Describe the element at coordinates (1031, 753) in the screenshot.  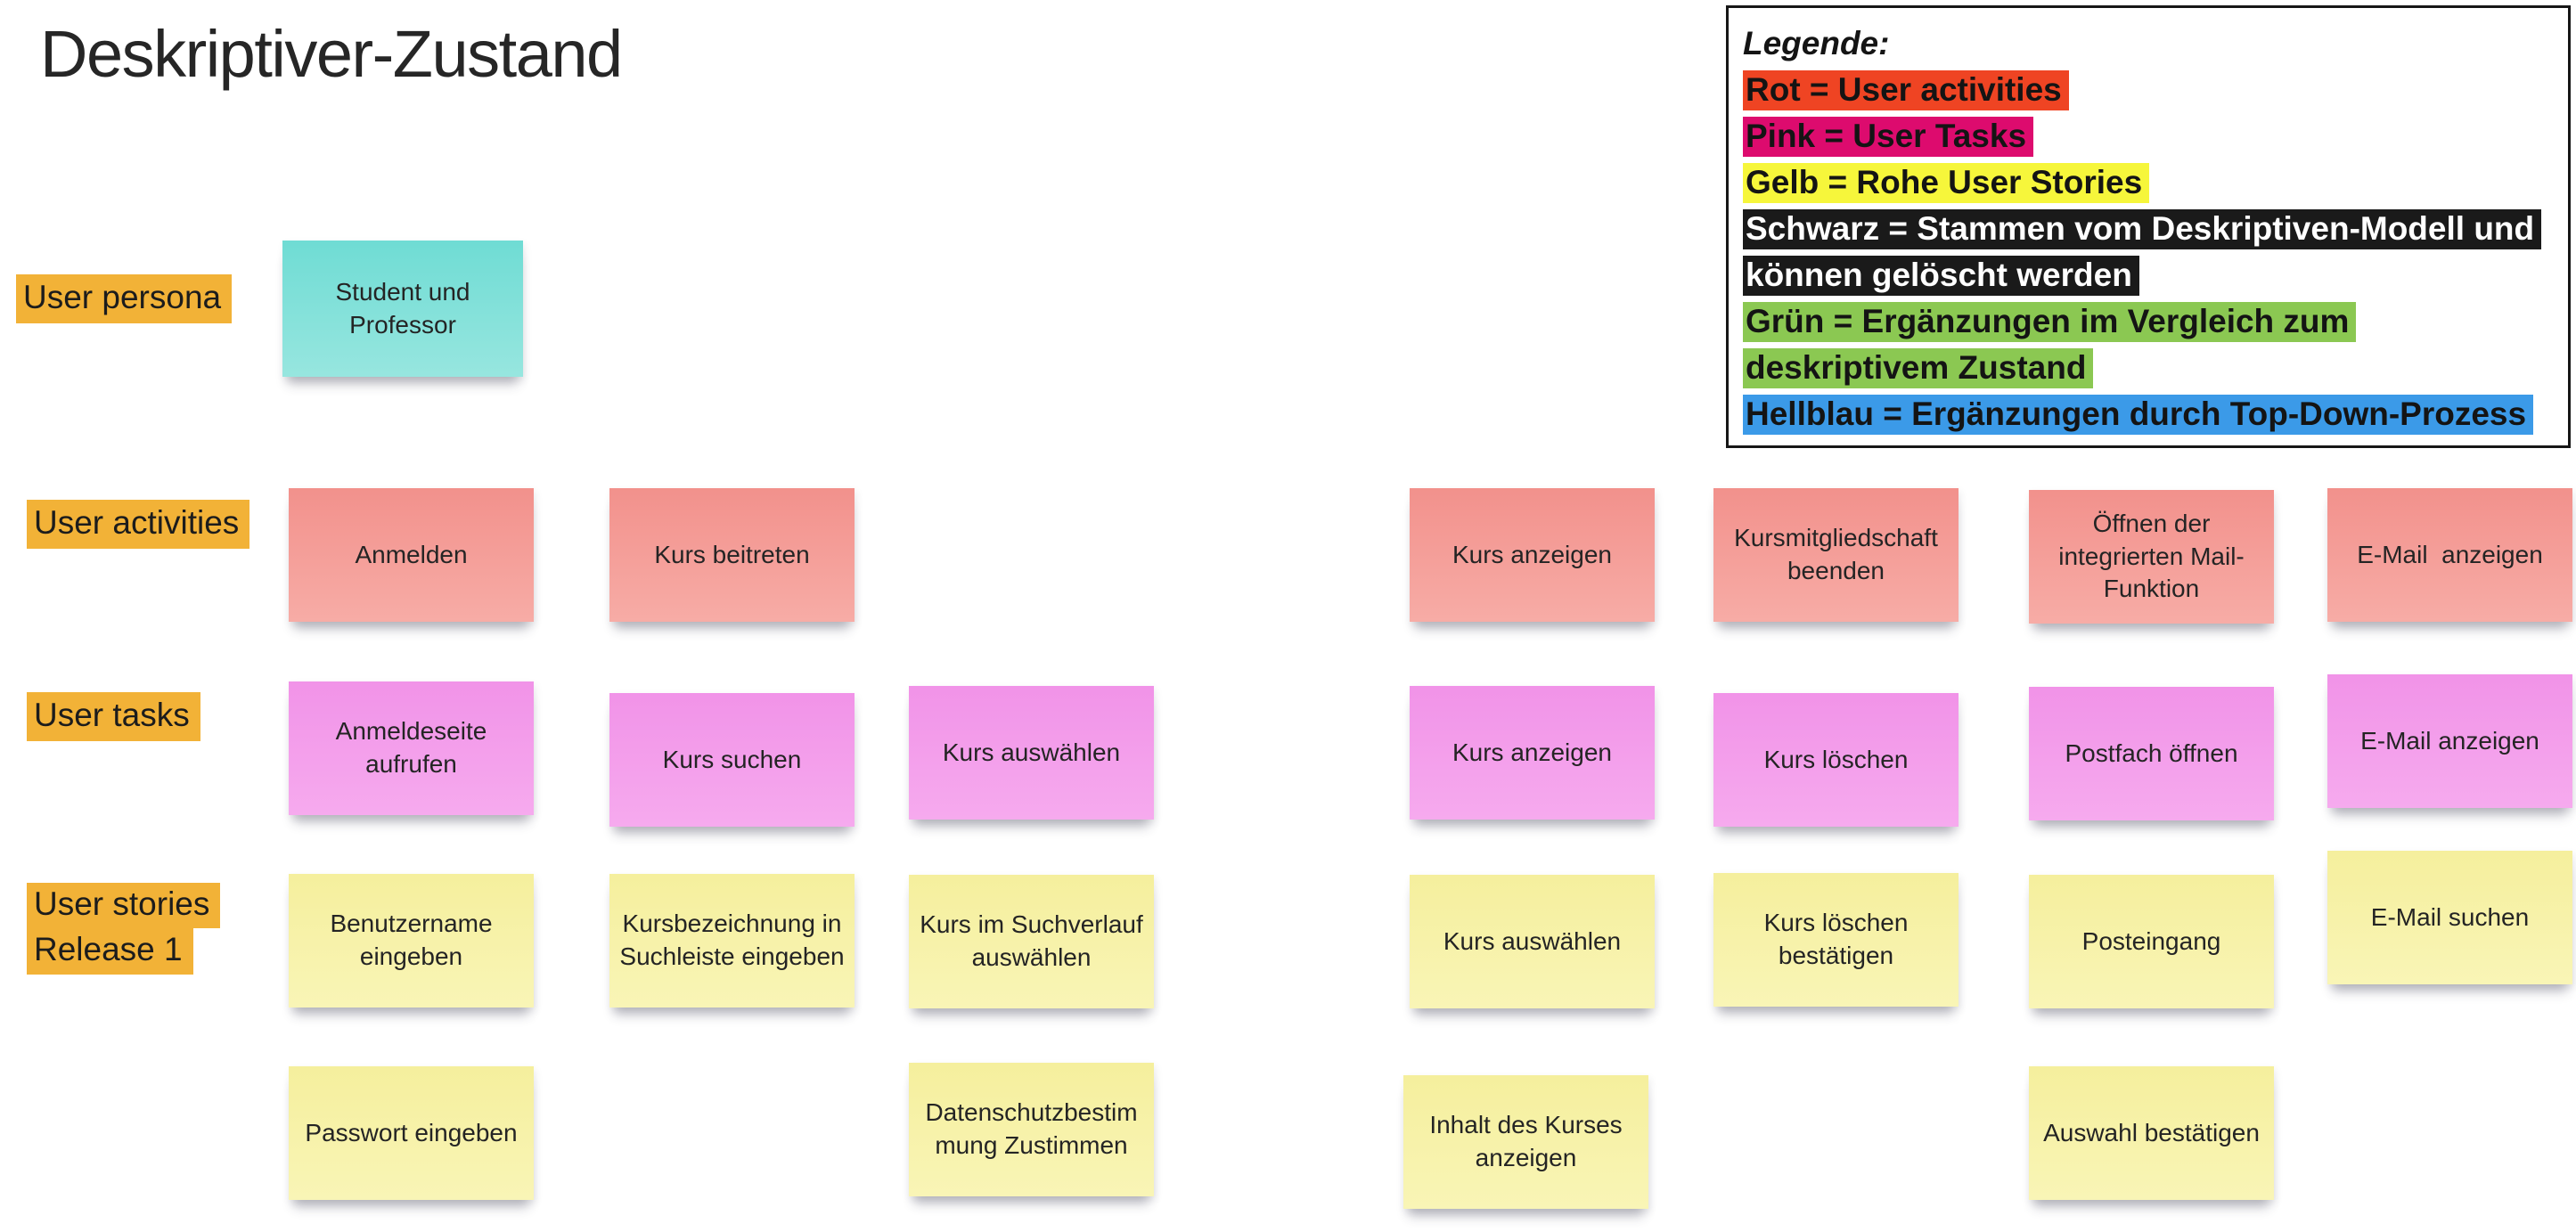
I see `note-kurs-auswaehlen-task: Kurs auswählen` at that location.